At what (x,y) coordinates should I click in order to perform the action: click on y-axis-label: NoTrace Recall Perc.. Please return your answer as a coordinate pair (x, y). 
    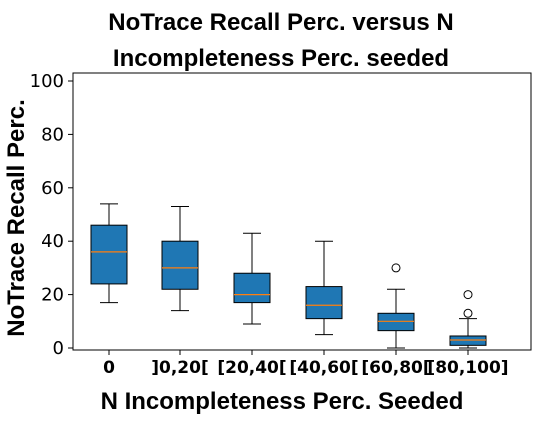
    Looking at the image, I should click on (16, 217).